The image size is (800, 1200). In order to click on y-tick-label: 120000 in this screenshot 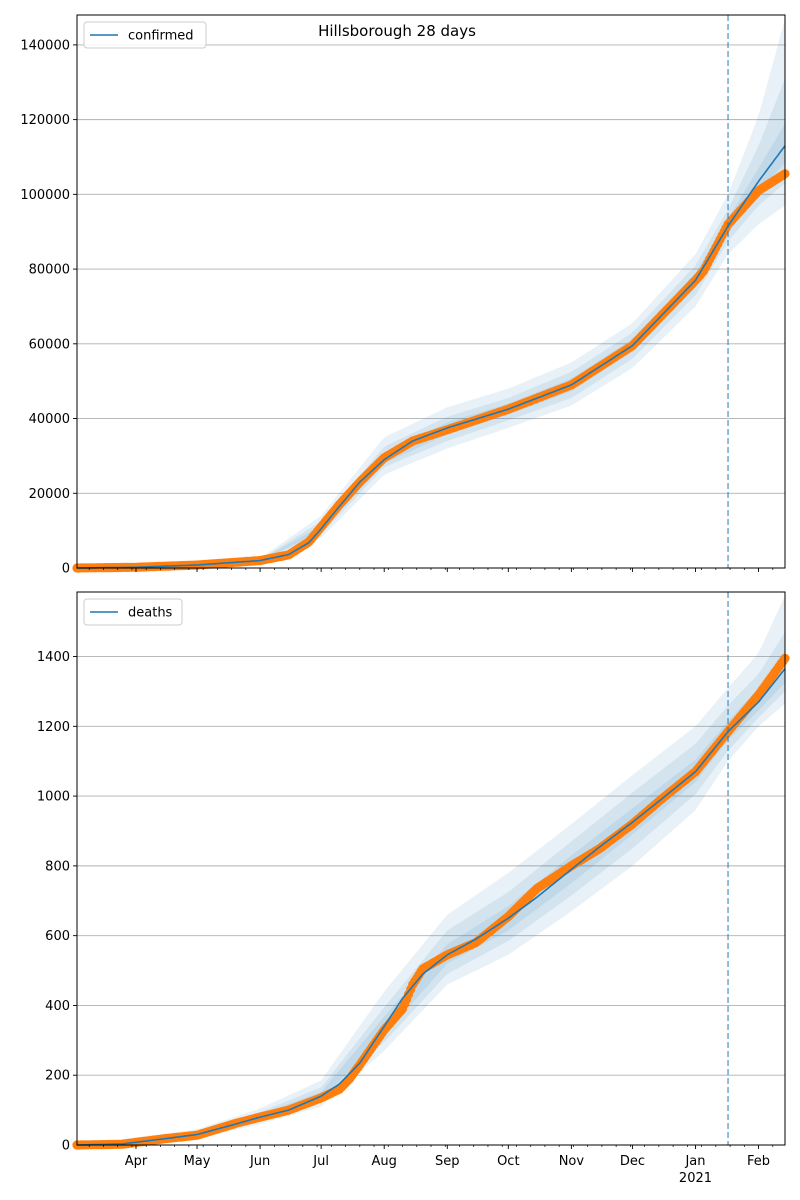, I will do `click(45, 120)`.